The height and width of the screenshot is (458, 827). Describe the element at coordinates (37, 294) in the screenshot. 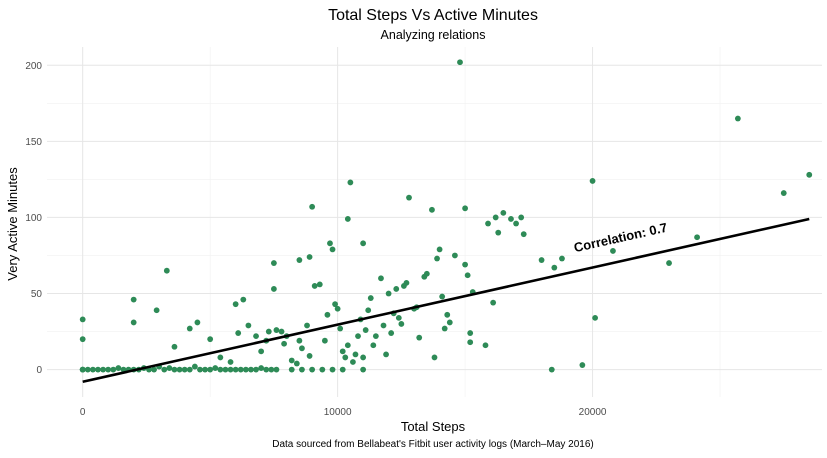

I see `y-tick-label: 50` at that location.